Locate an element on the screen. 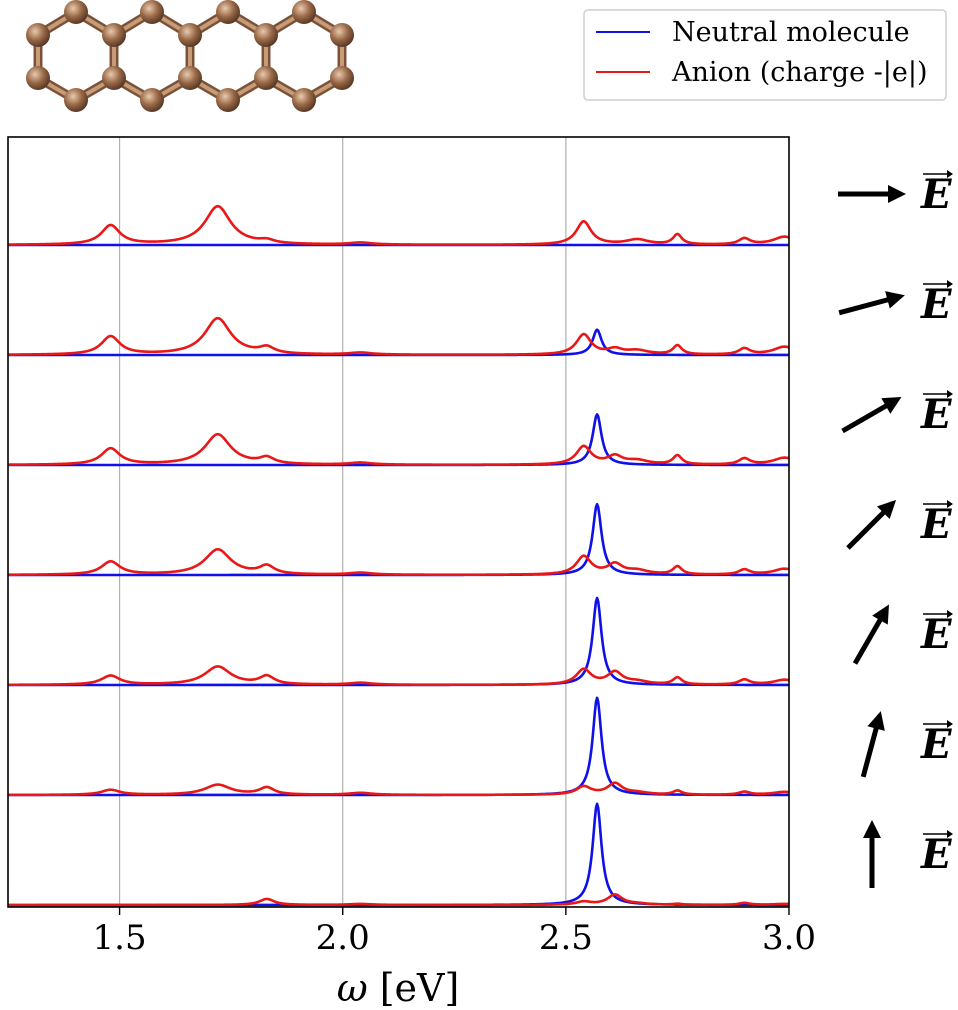  legend: Neutral molecule Anion (charge -|e|) is located at coordinates (765, 55).